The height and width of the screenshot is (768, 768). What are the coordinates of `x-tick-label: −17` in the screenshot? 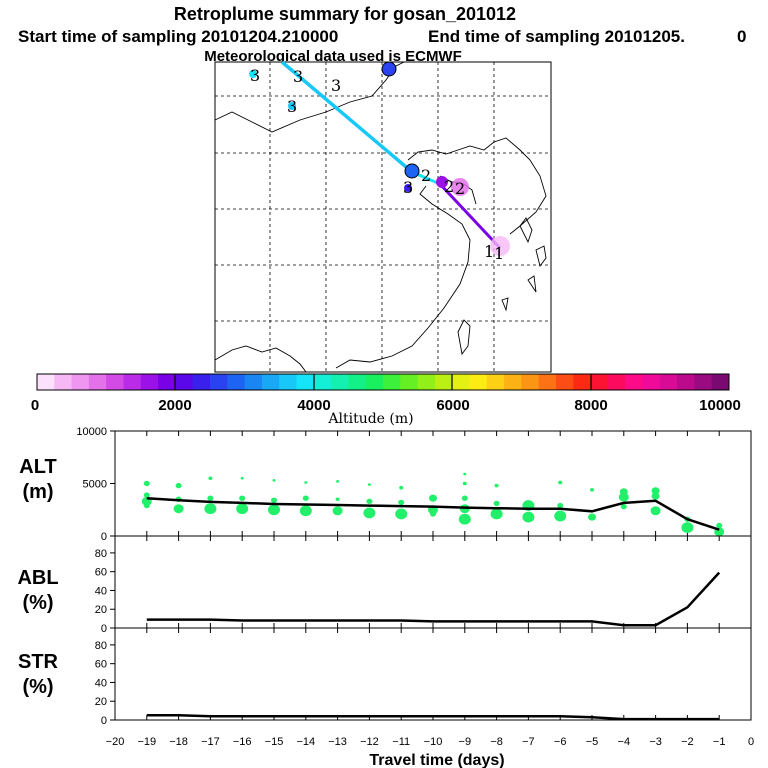 It's located at (210, 742).